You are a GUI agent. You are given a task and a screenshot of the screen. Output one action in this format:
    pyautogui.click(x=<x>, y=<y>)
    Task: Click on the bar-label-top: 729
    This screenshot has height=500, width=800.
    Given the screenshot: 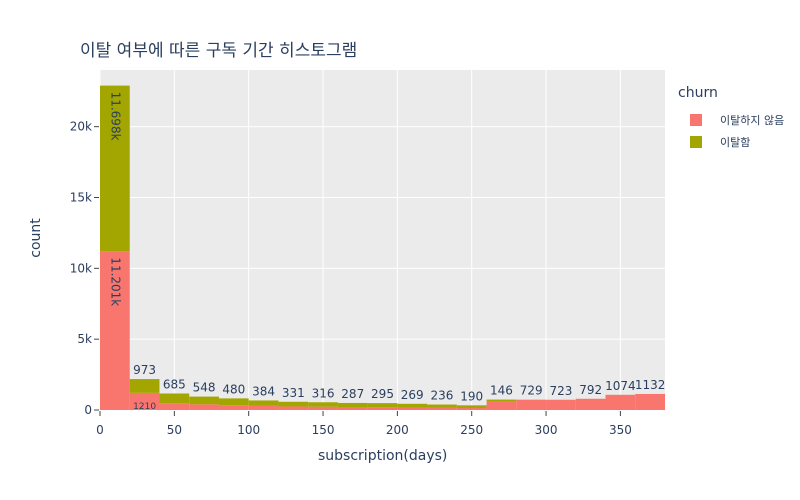 What is the action you would take?
    pyautogui.click(x=531, y=391)
    